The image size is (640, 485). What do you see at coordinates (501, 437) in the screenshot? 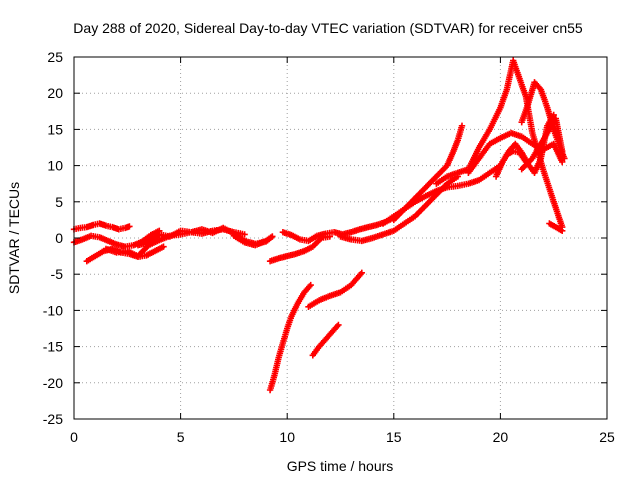
I see `x-tick-label: 20` at bounding box center [501, 437].